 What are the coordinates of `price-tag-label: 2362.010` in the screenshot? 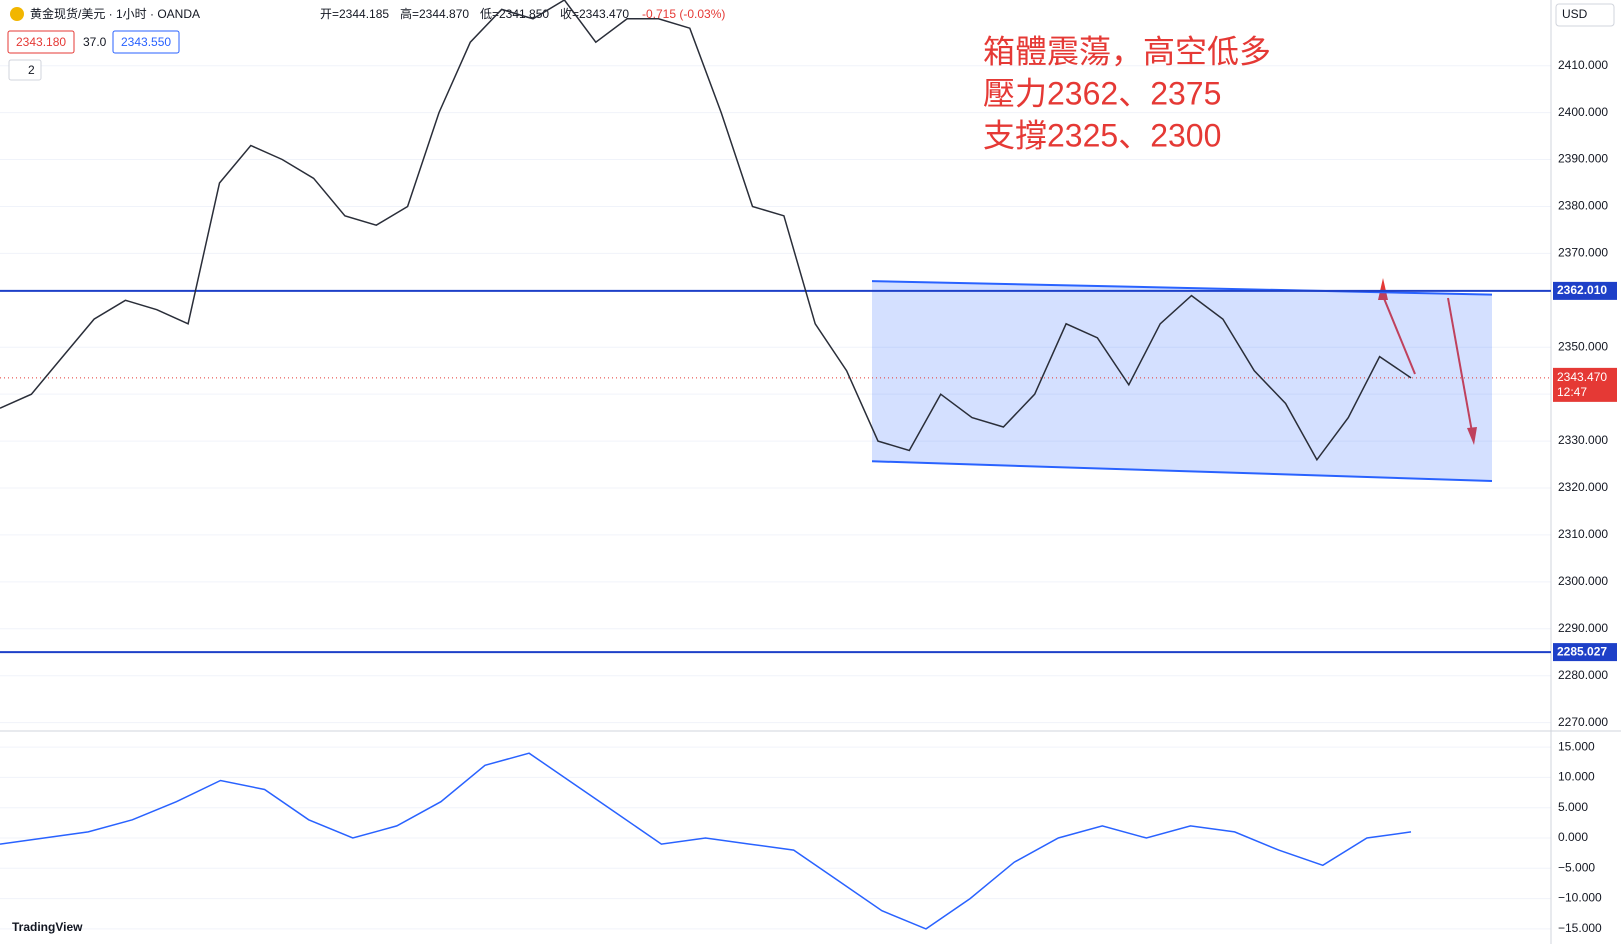 It's located at (1582, 290).